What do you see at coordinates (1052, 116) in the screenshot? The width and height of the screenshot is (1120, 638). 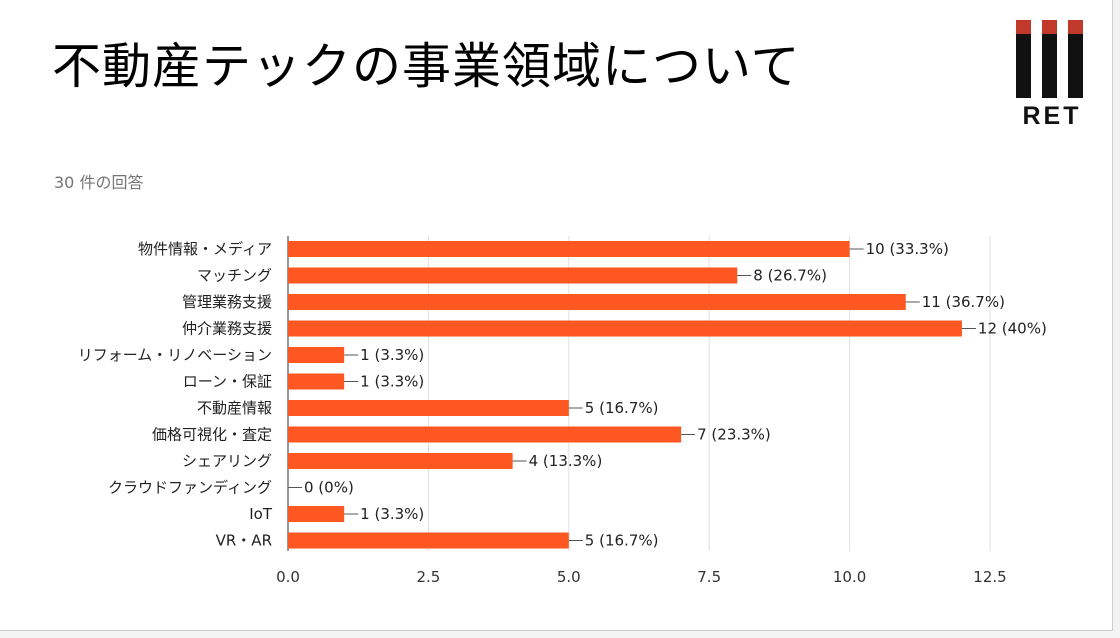 I see `logo-text: RET` at bounding box center [1052, 116].